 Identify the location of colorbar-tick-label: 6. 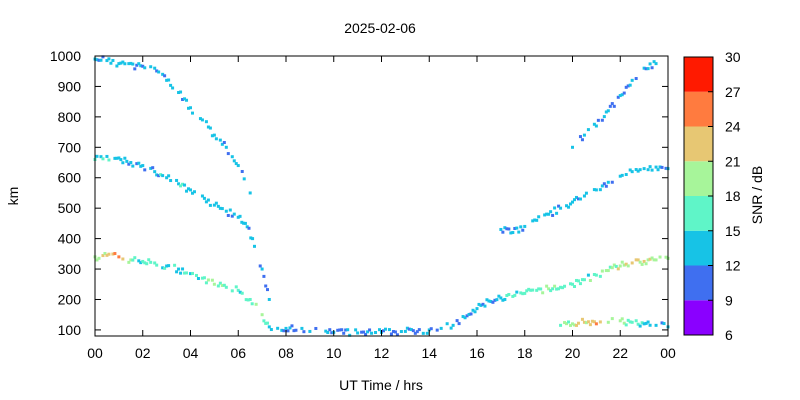
(729, 335).